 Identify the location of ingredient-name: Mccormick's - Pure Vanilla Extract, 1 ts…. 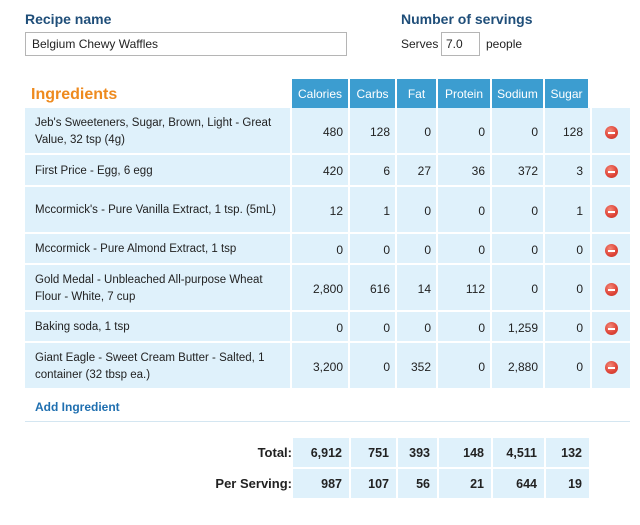
(155, 210).